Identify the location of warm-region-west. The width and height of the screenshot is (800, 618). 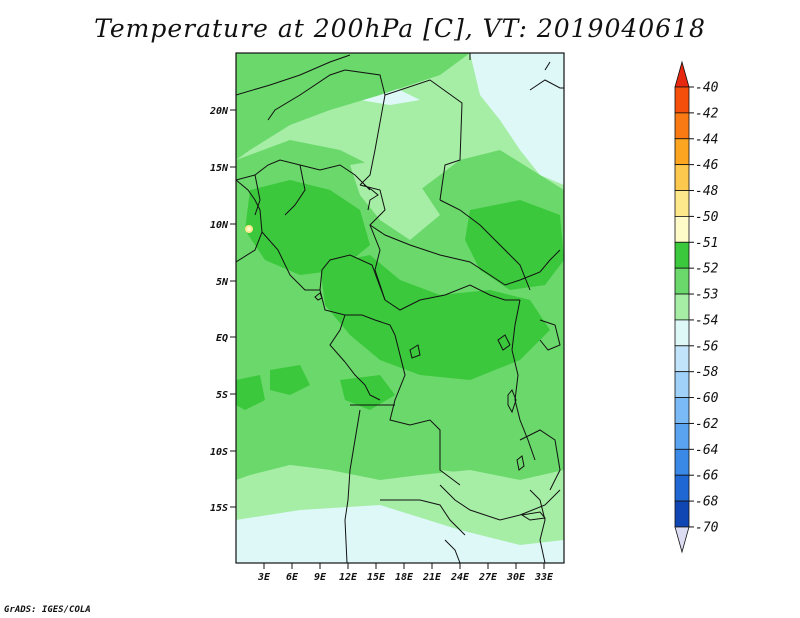
(307, 227).